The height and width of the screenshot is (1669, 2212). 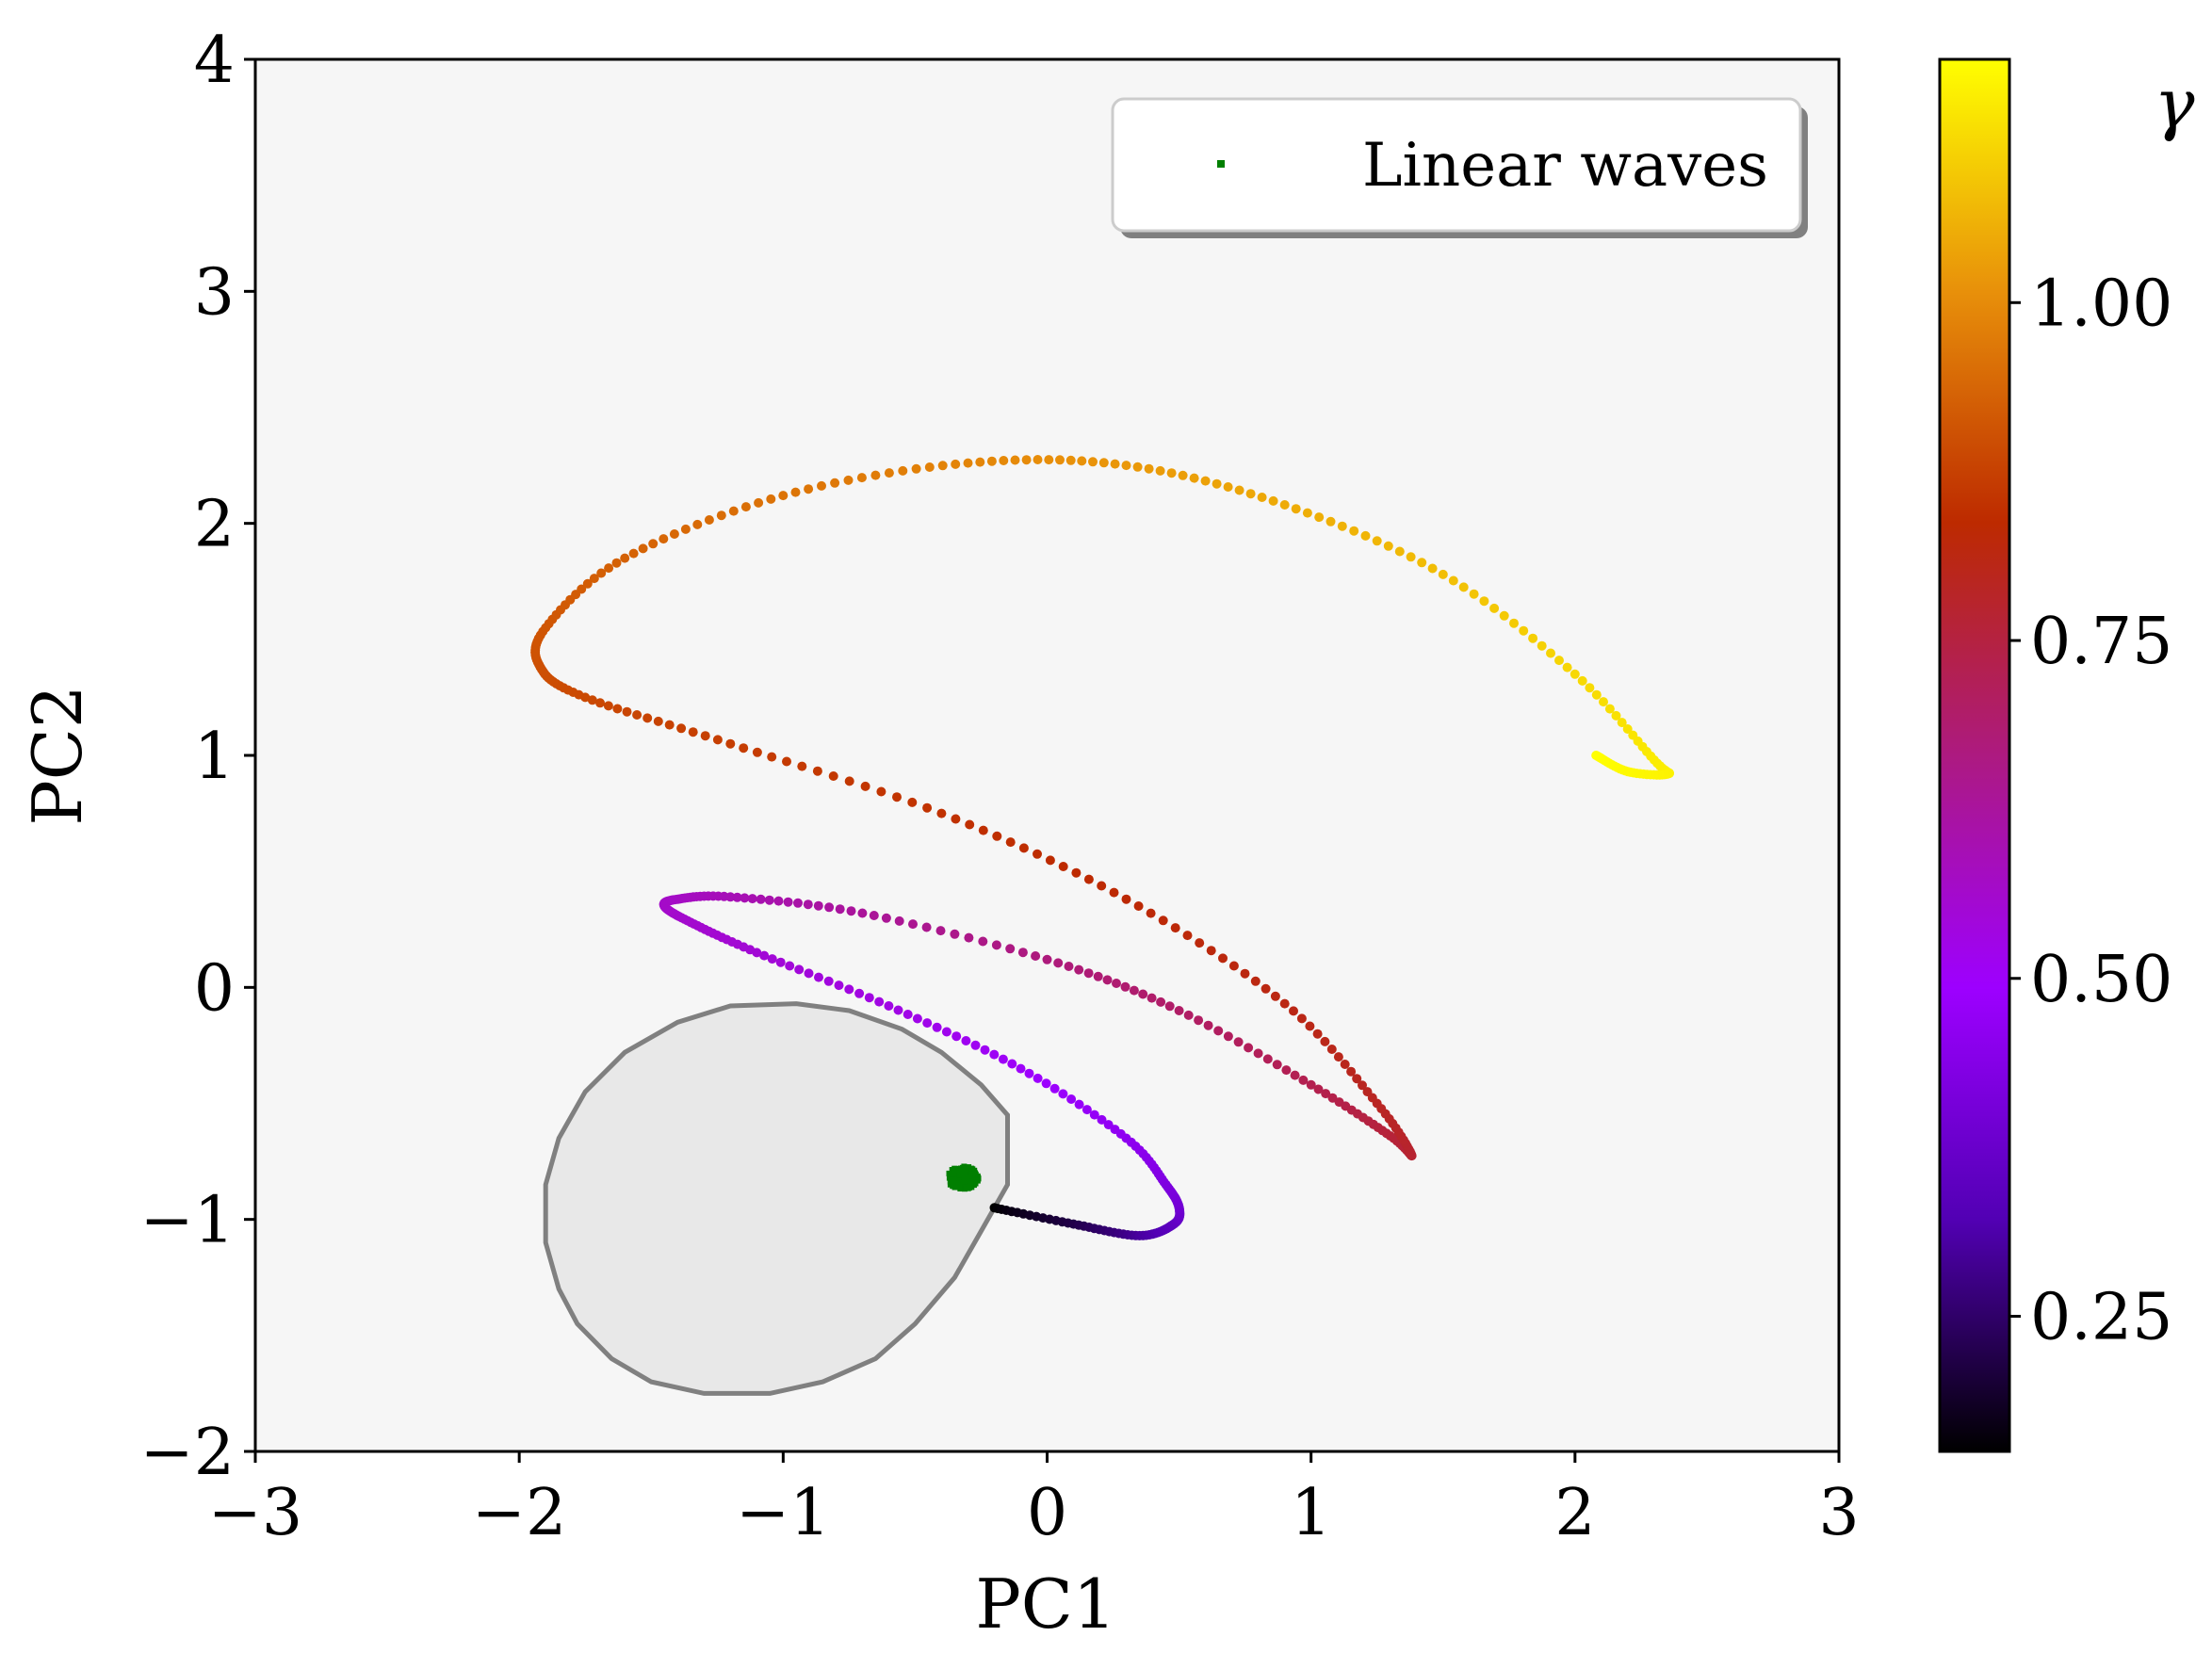 I want to click on y-tick-label: 4, so click(x=215, y=61).